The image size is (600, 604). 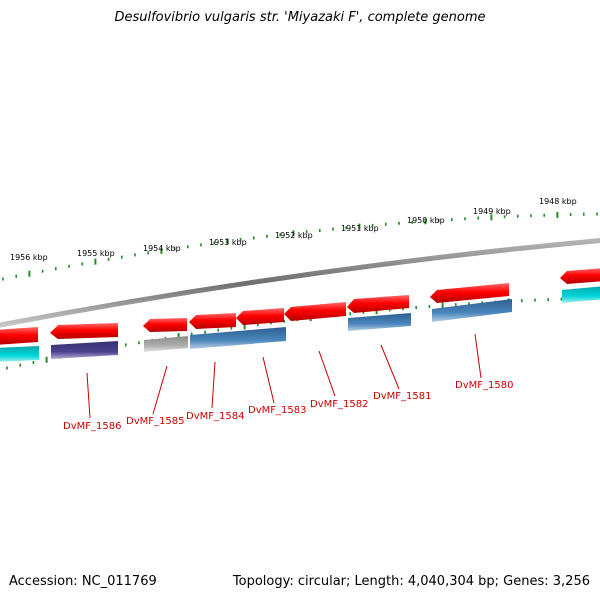 I want to click on gene-reverse-gray, so click(x=166, y=344).